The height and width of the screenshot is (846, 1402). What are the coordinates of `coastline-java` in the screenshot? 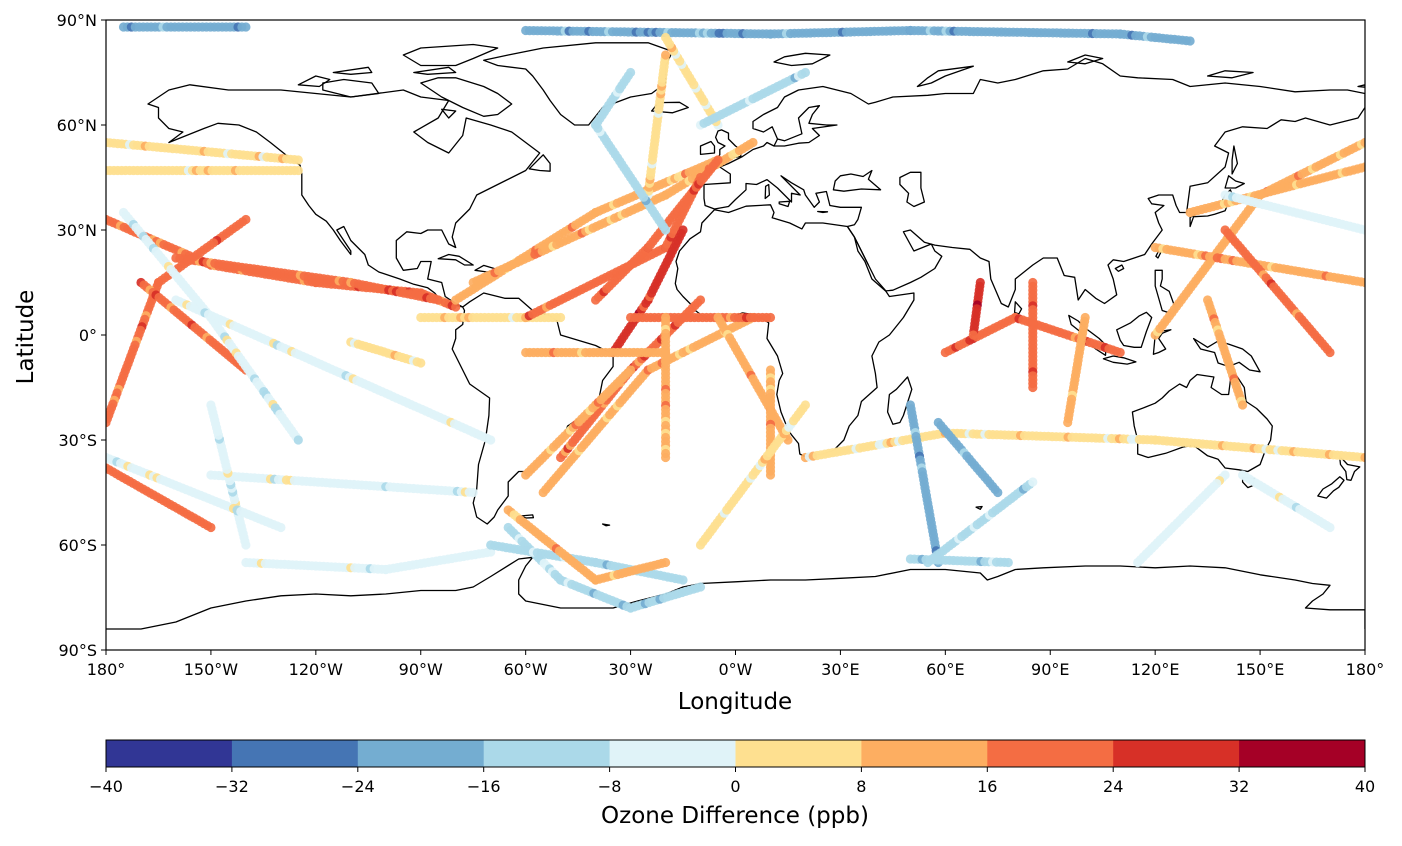 It's located at (1119, 360).